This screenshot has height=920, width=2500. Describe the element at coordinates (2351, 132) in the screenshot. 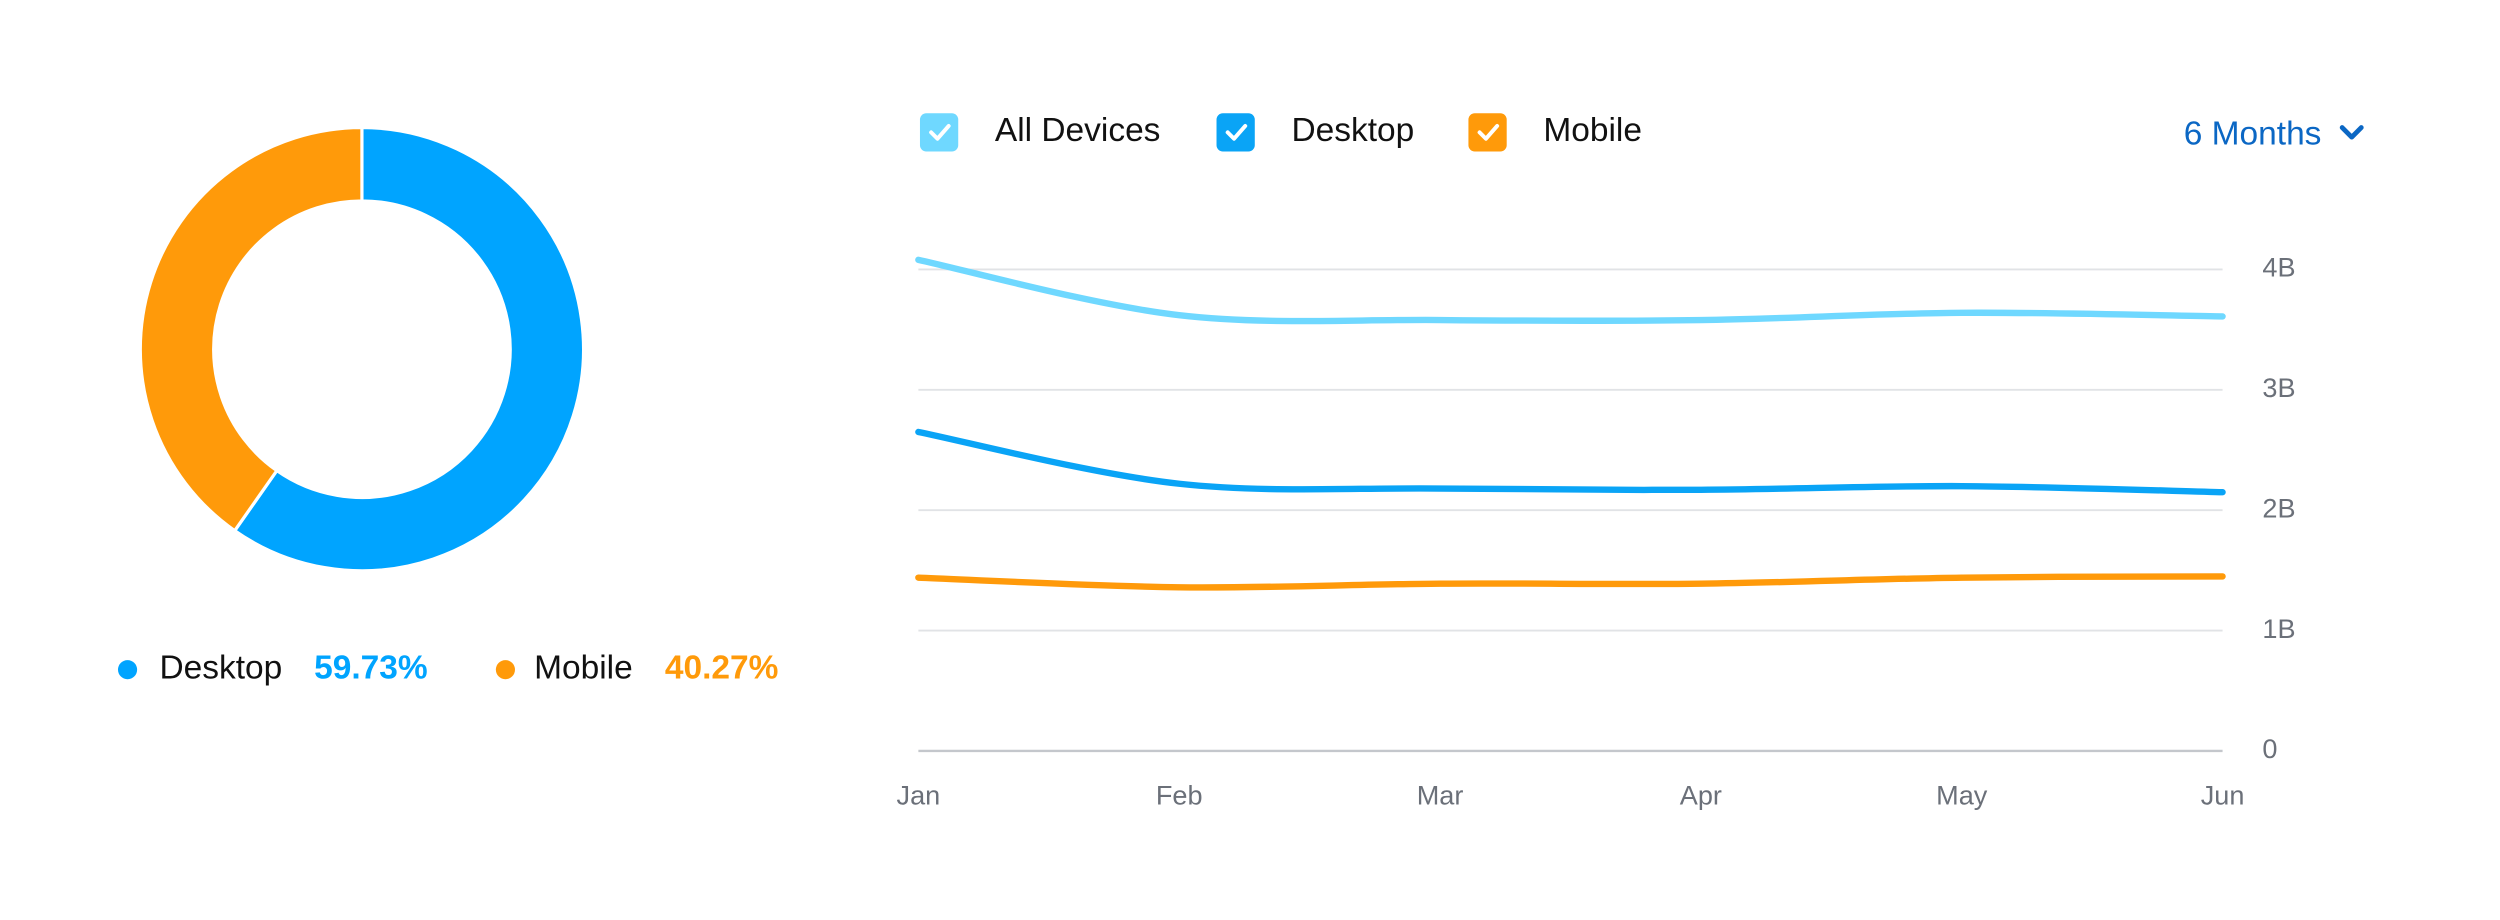

I see `dropdown-caret` at that location.